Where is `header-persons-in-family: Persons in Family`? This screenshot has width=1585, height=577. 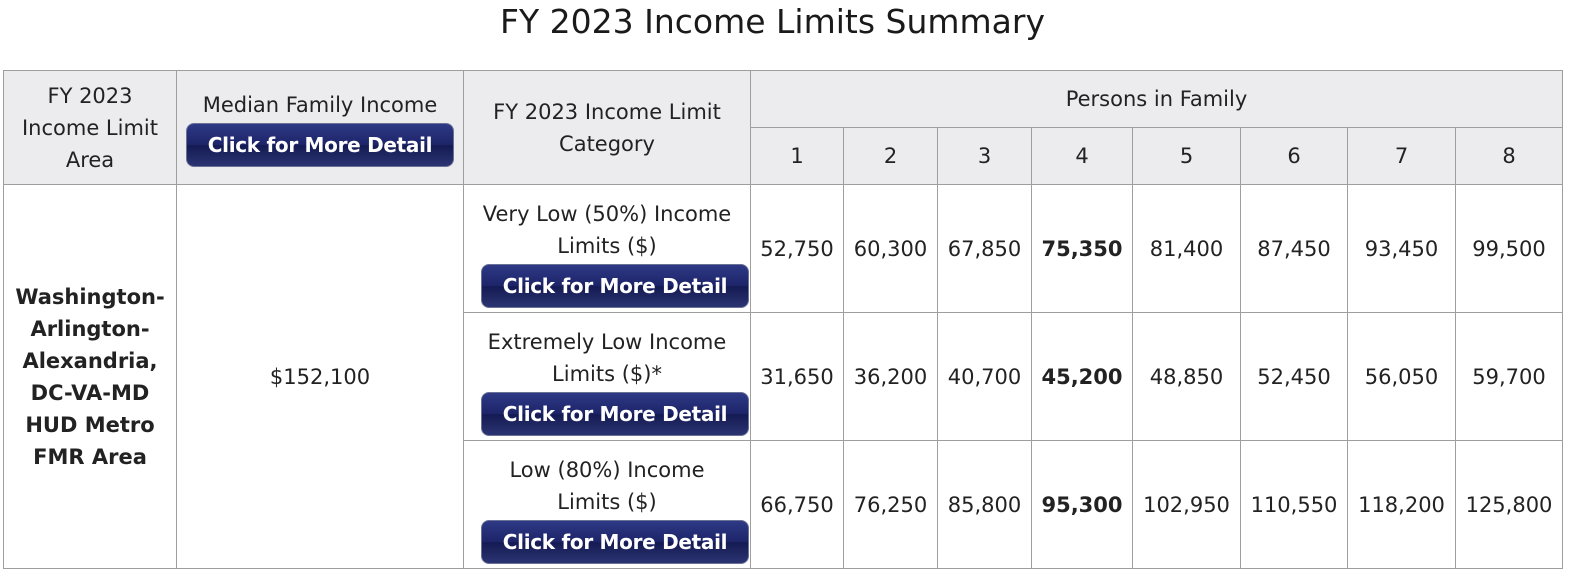 header-persons-in-family: Persons in Family is located at coordinates (1156, 99).